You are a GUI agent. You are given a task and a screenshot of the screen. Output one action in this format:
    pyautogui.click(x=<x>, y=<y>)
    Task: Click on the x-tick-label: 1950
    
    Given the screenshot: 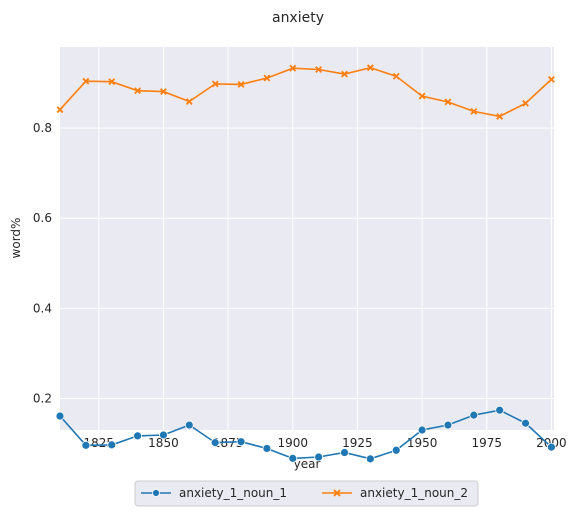 What is the action you would take?
    pyautogui.click(x=422, y=443)
    